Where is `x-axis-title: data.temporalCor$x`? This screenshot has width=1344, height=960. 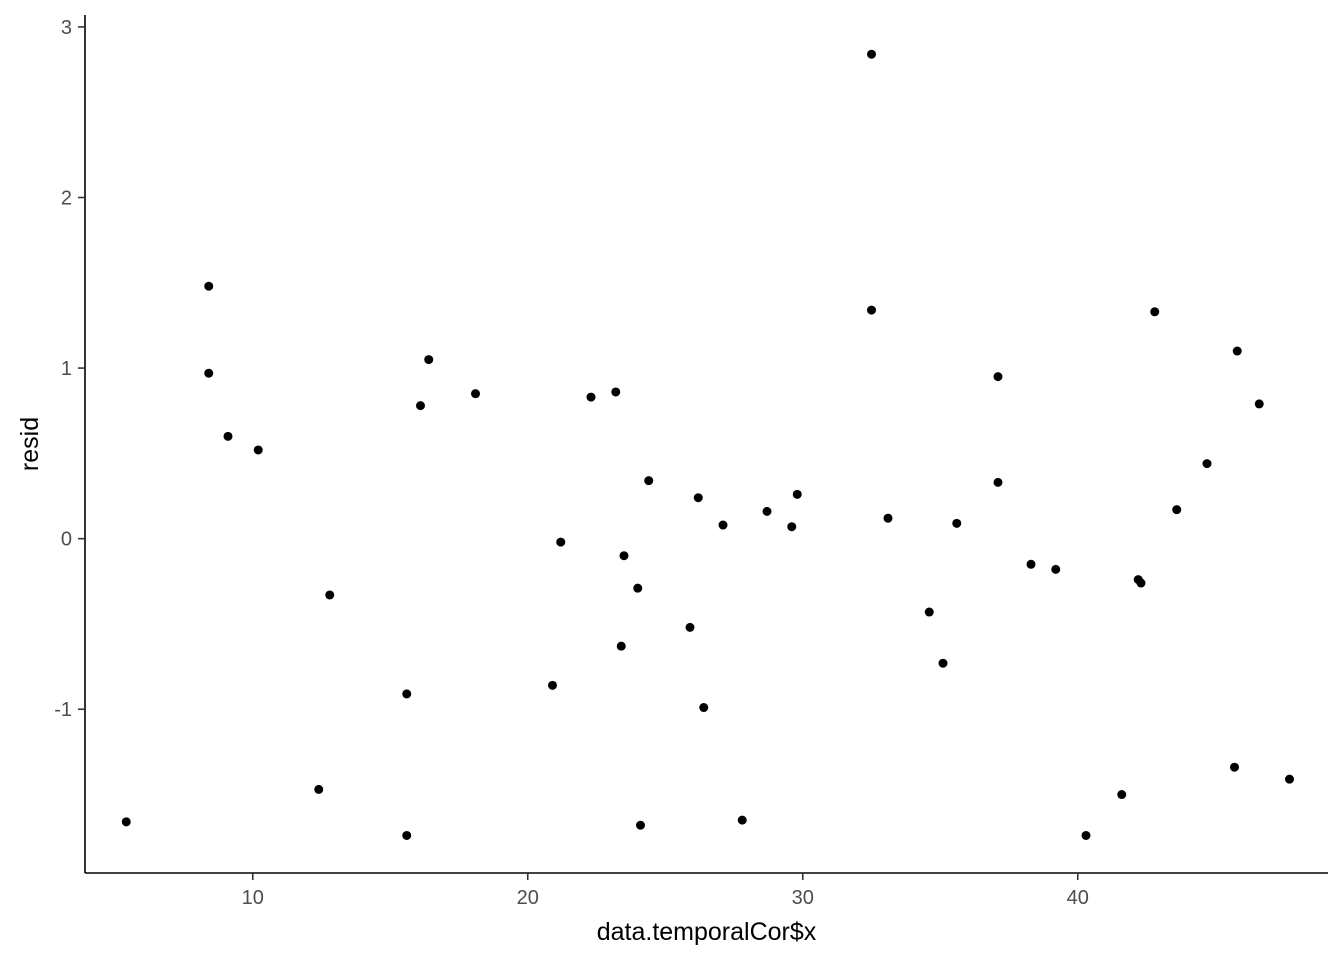
x-axis-title: data.temporalCor$x is located at coordinates (707, 932).